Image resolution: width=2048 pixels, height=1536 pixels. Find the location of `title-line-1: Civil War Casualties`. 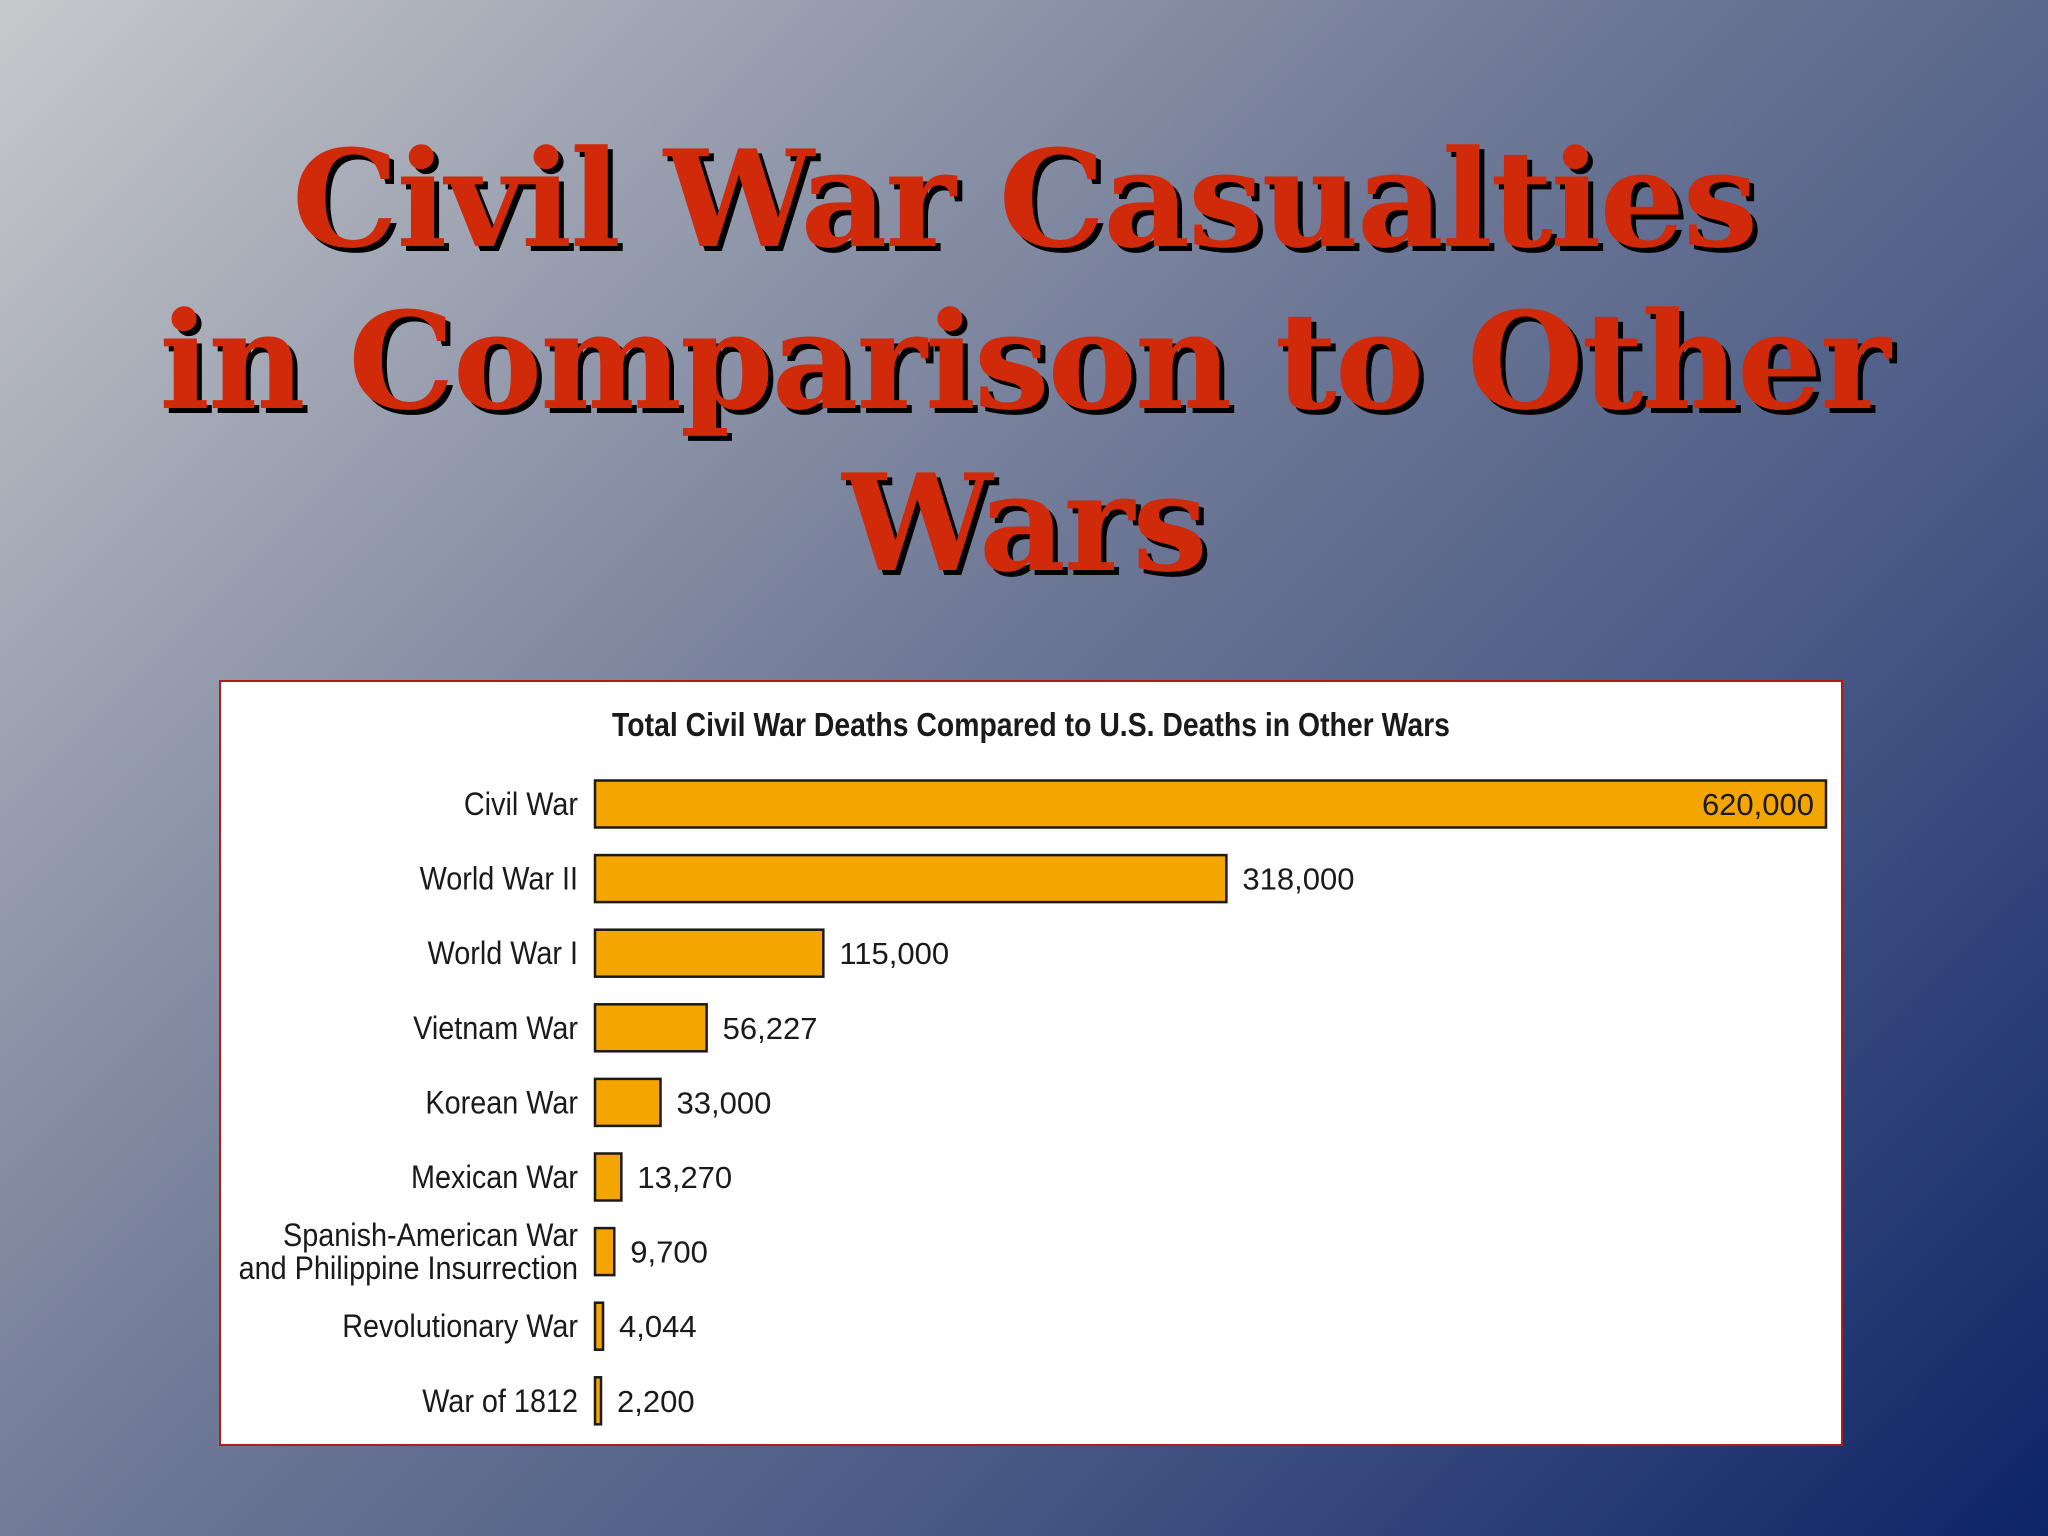

title-line-1: Civil War Casualties is located at coordinates (1024, 199).